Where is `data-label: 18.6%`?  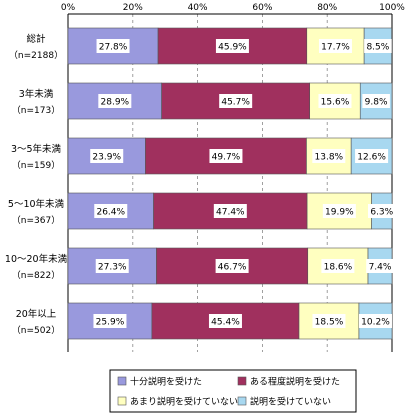 data-label: 18.6% is located at coordinates (338, 268).